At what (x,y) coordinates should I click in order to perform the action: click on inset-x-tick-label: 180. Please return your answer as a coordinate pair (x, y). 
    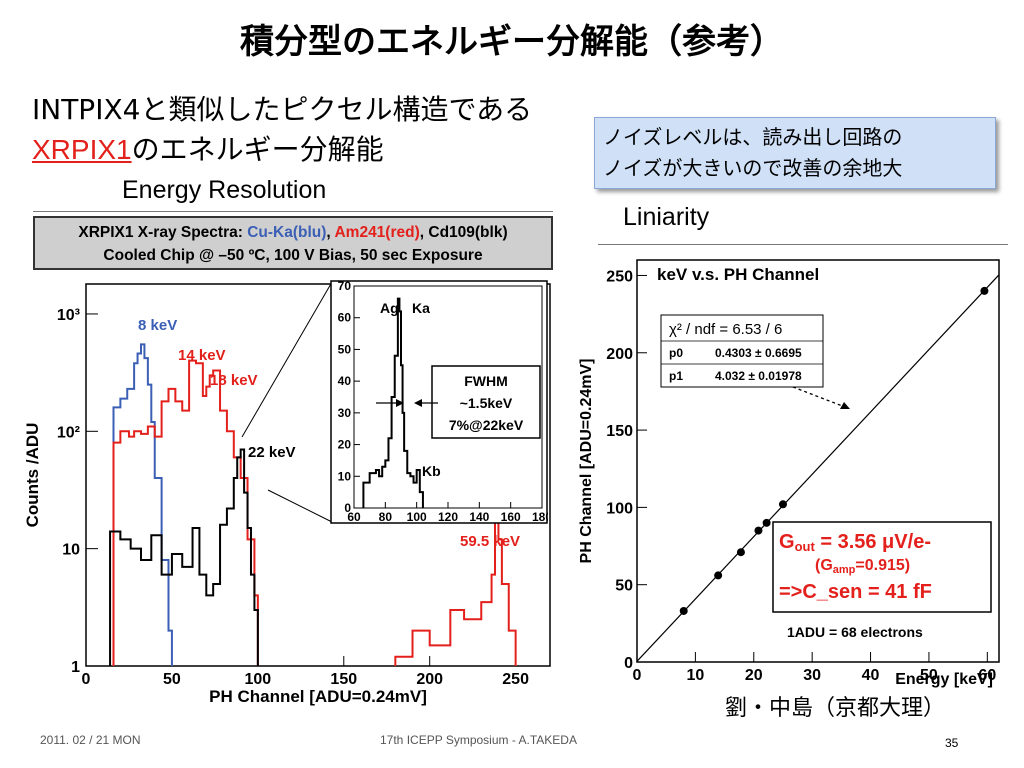
    Looking at the image, I should click on (540, 517).